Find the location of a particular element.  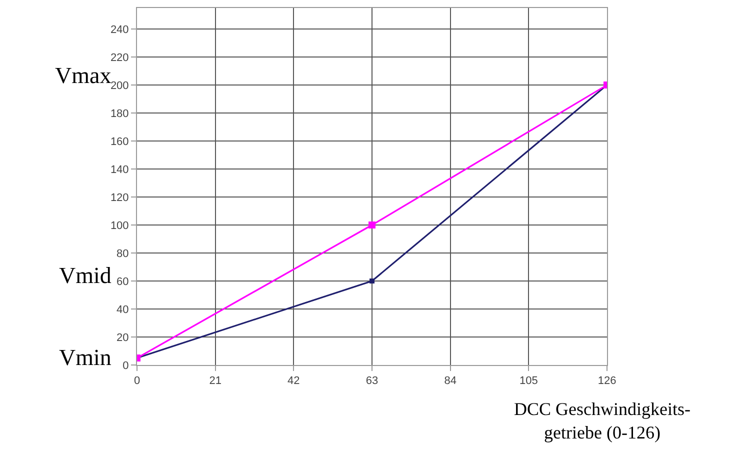

y-tick-label: 140 is located at coordinates (119, 170).